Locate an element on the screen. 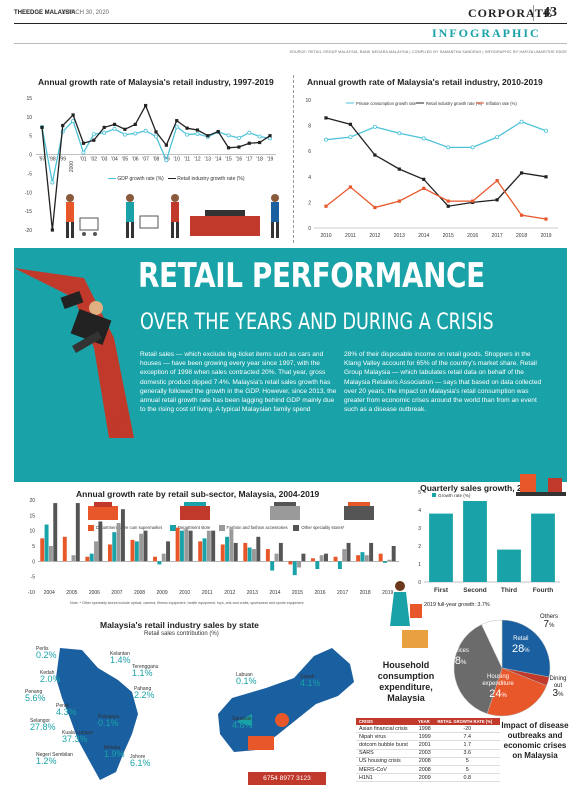 Image resolution: width=580 pixels, height=811 pixels. legend-department-supermarket: Department store cum supermarket is located at coordinates (129, 528).